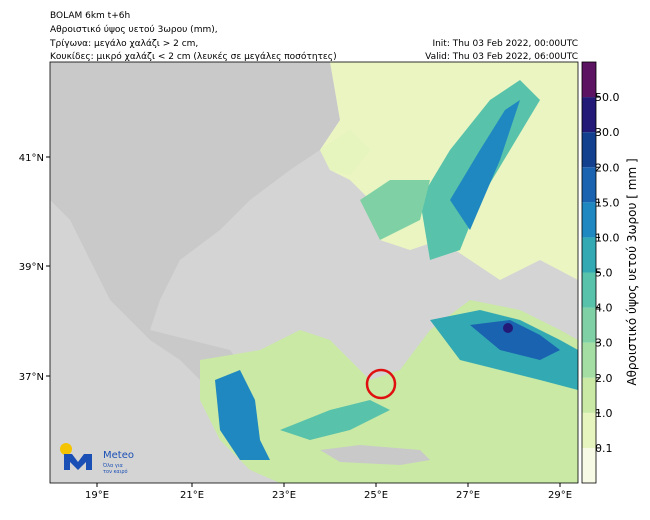 The width and height of the screenshot is (650, 520). Describe the element at coordinates (90, 16) in the screenshot. I see `header-line: BOLAM 6km t+6h` at that location.